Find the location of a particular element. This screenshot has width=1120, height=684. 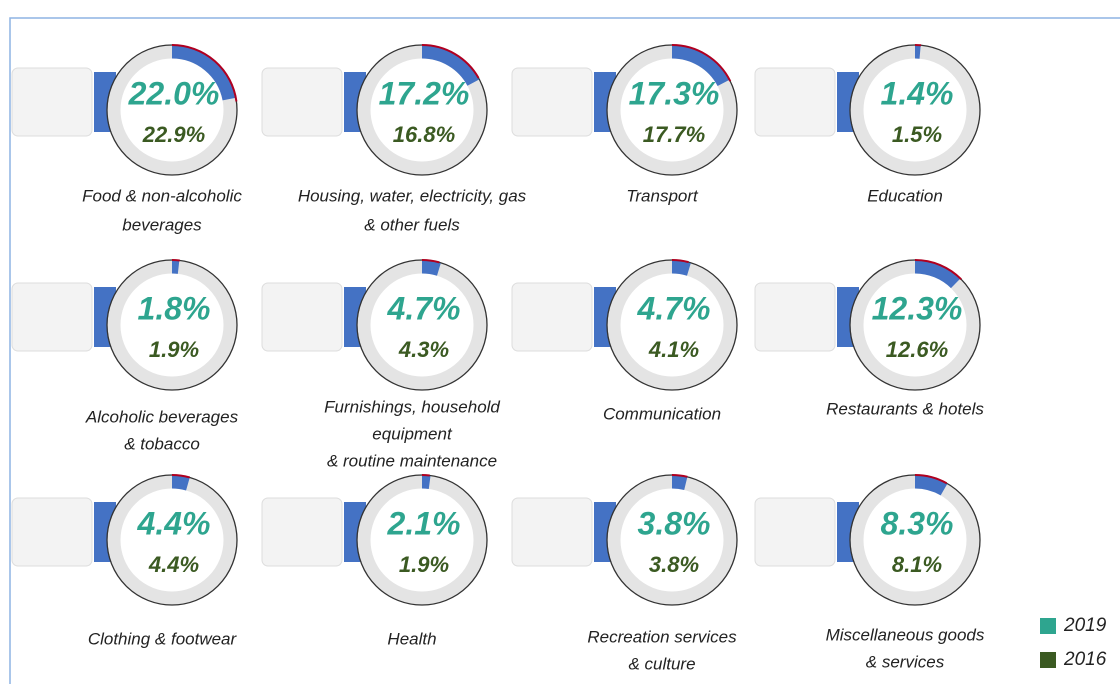

category-label: & tobacco is located at coordinates (162, 443).